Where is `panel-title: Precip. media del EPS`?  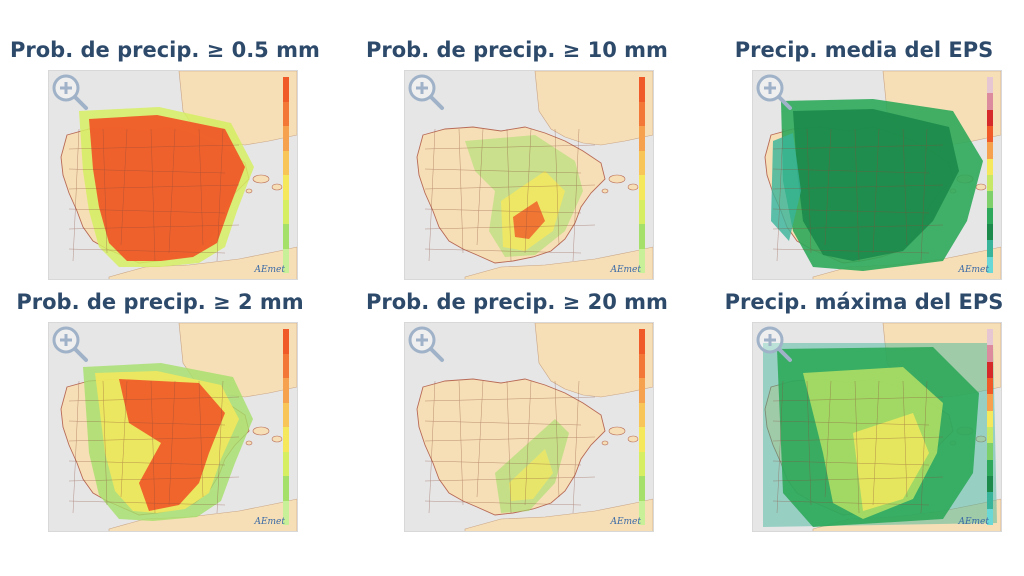
panel-title: Precip. media del EPS is located at coordinates (864, 50).